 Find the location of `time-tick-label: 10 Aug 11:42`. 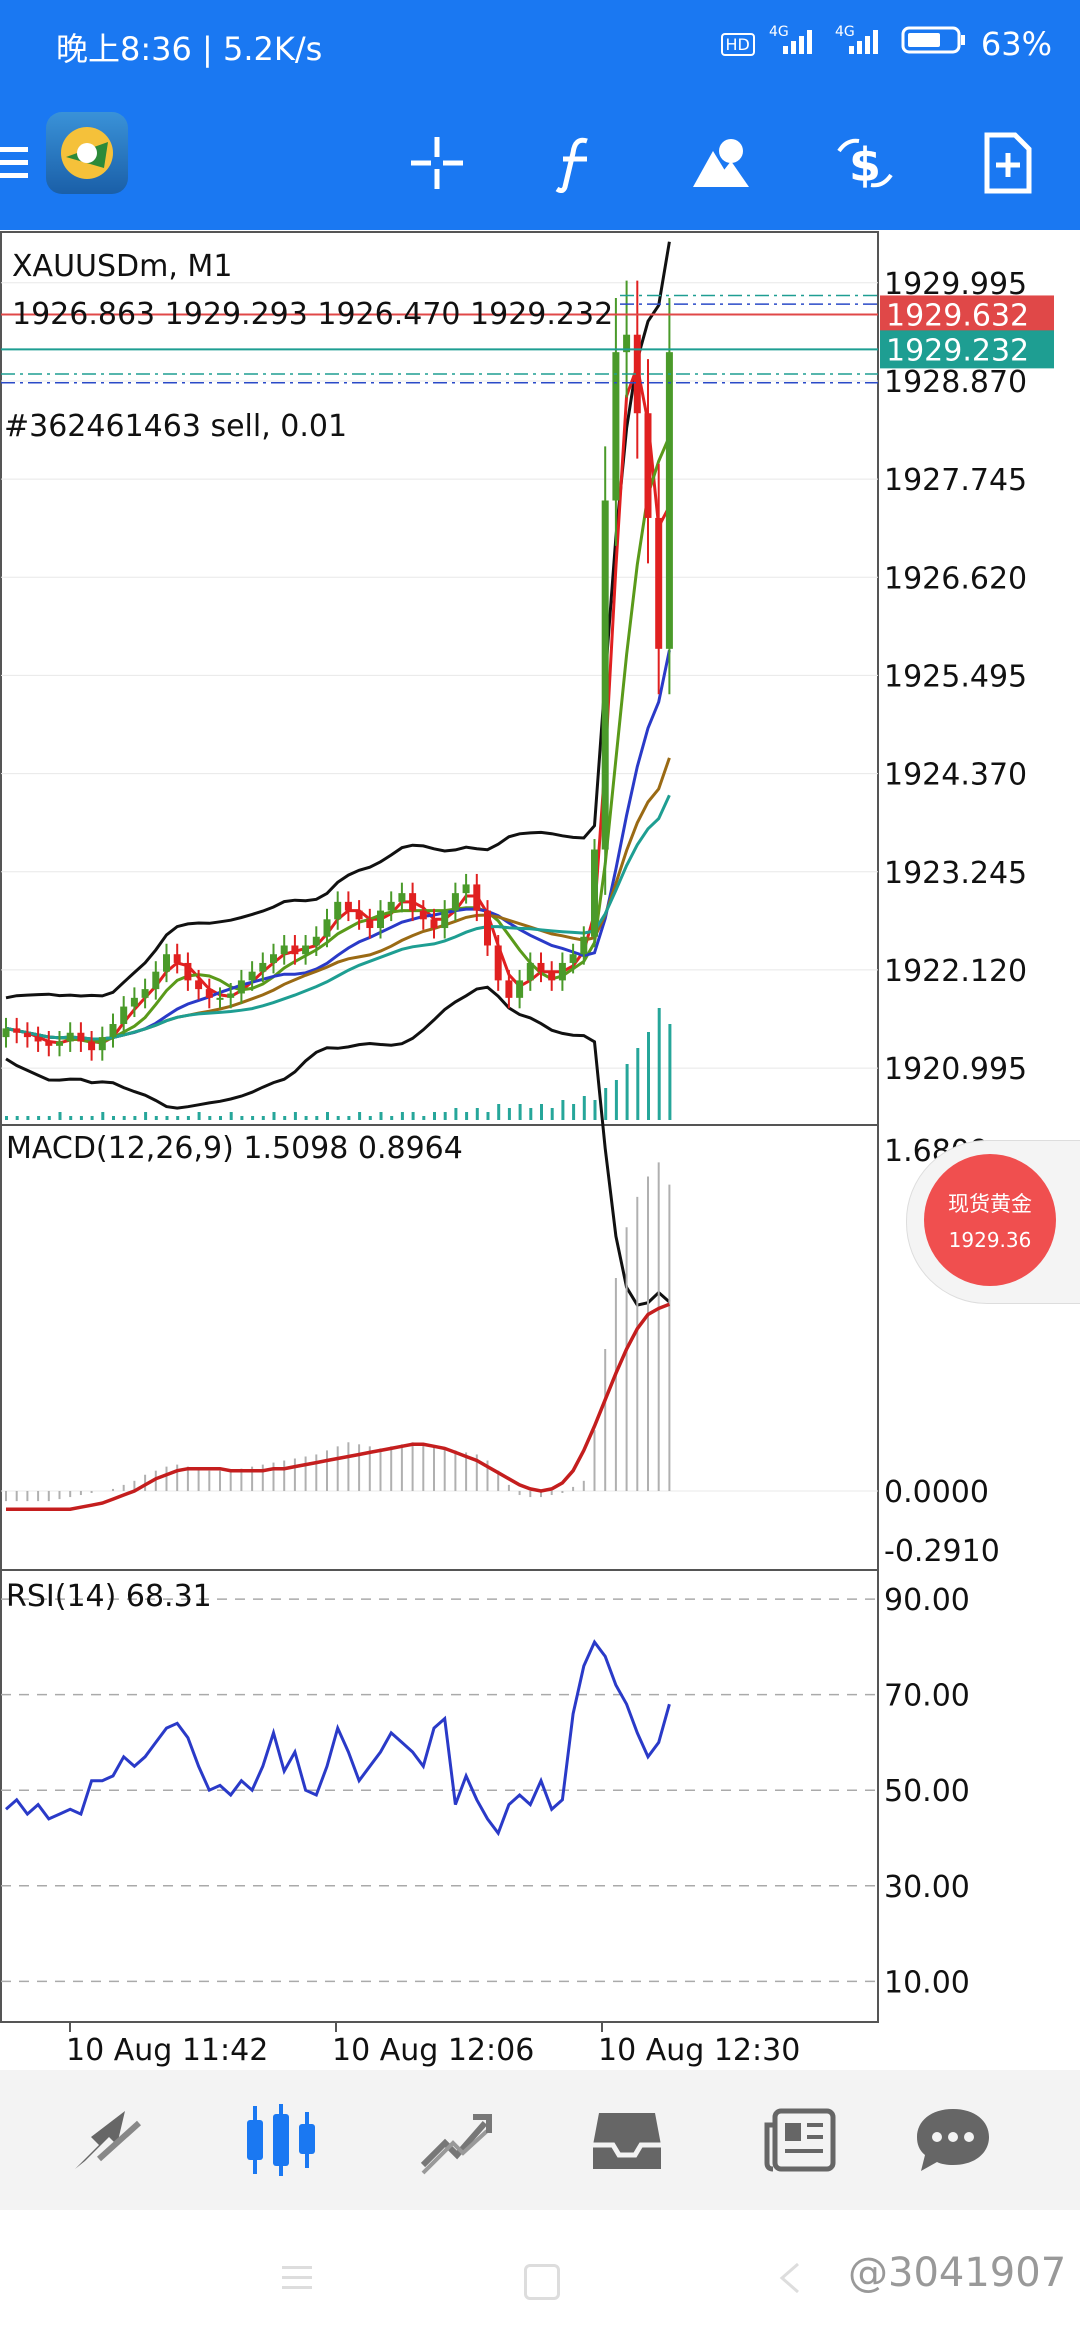

time-tick-label: 10 Aug 11:42 is located at coordinates (167, 2050).